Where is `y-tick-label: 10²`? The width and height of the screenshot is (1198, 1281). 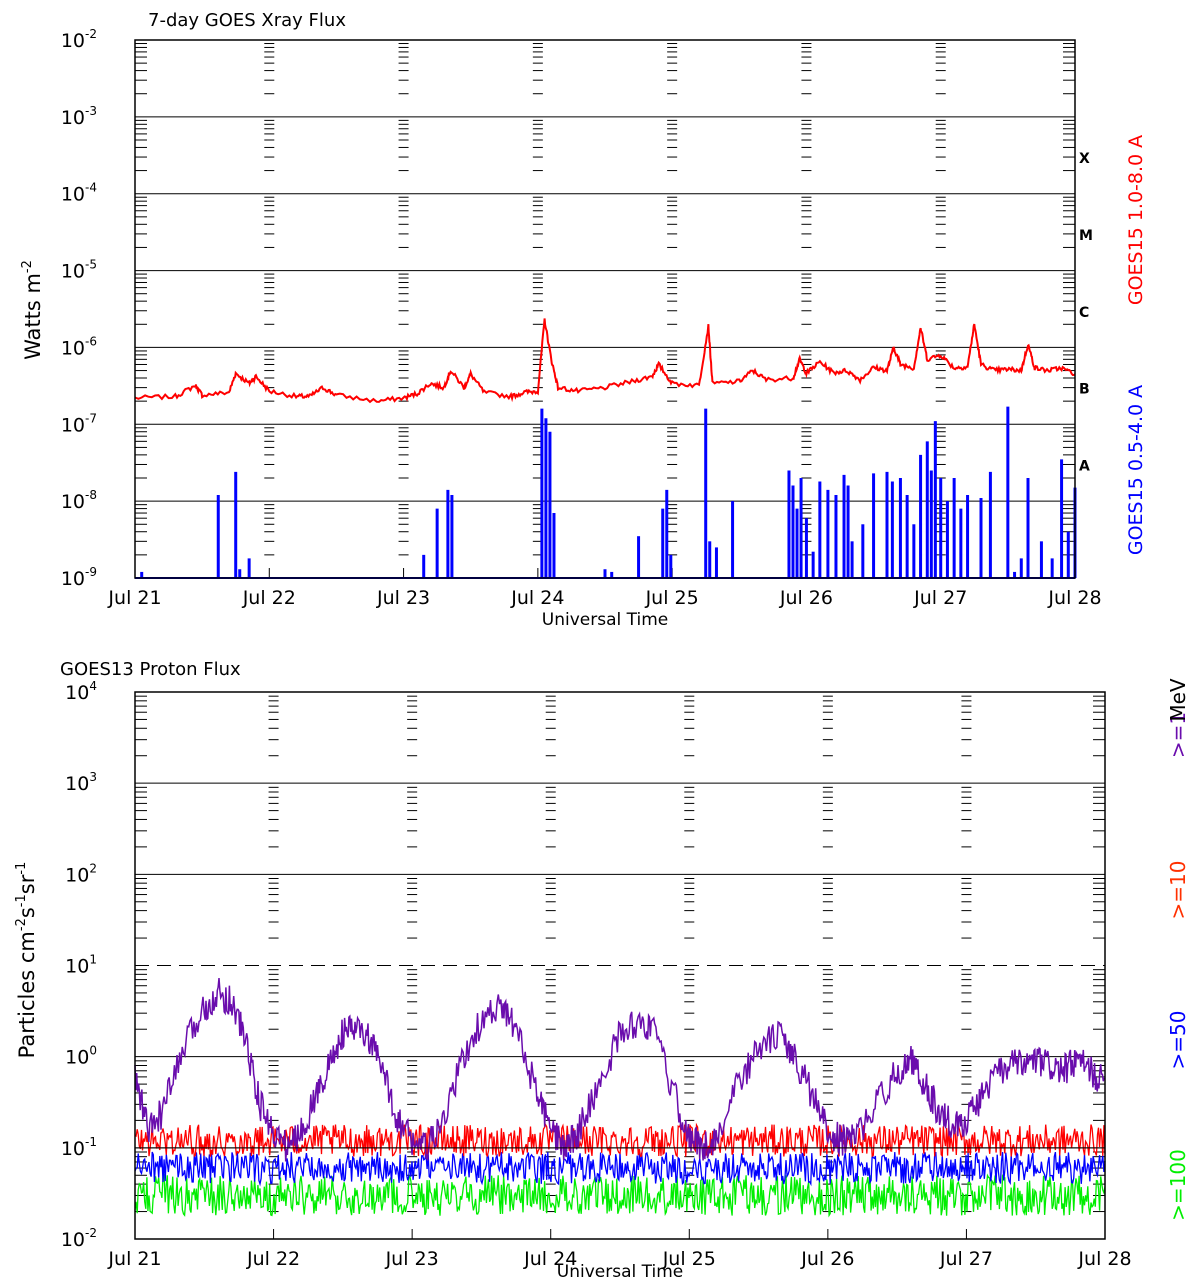 y-tick-label: 10² is located at coordinates (81, 873).